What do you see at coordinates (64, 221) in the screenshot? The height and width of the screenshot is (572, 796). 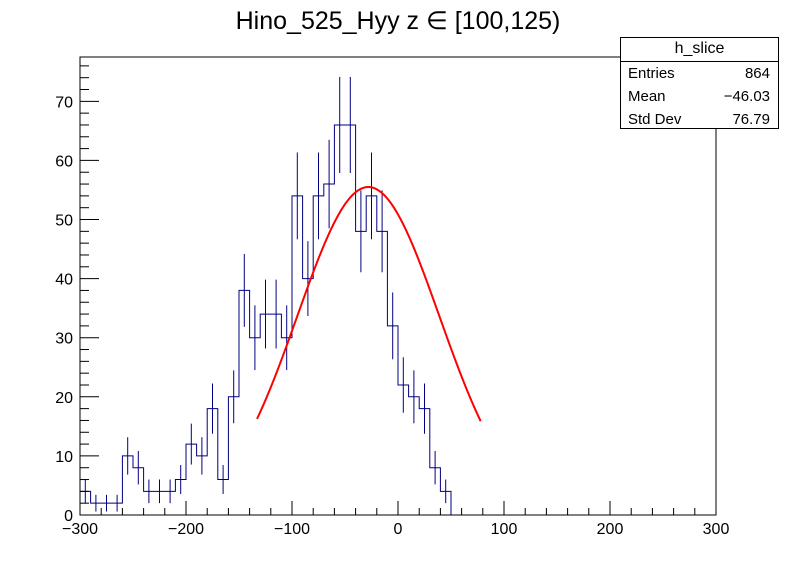 I see `y-tick-label: 50` at bounding box center [64, 221].